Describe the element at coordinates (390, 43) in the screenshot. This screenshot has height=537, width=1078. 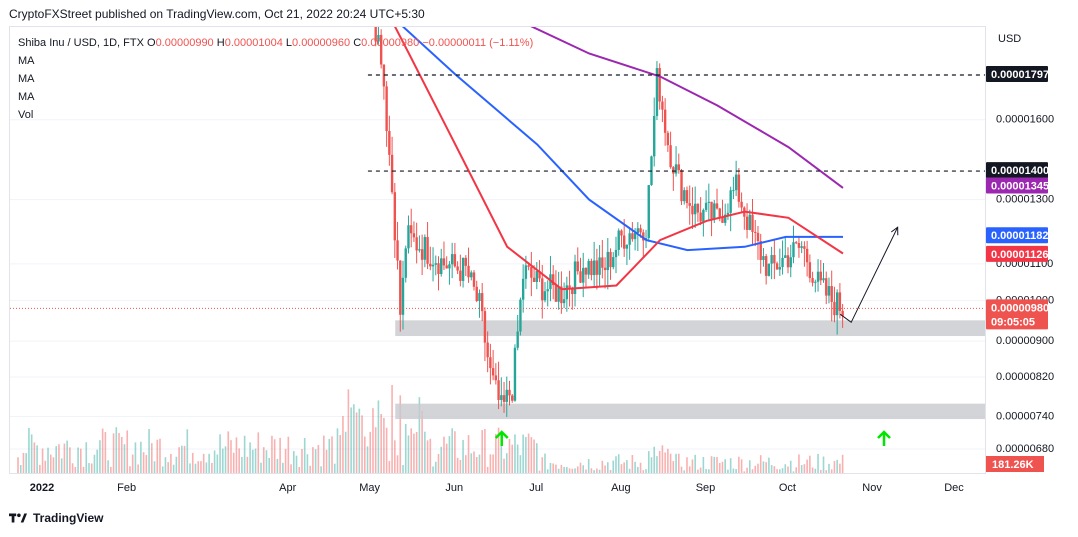
I see `legend-close-value: 0.00000980` at that location.